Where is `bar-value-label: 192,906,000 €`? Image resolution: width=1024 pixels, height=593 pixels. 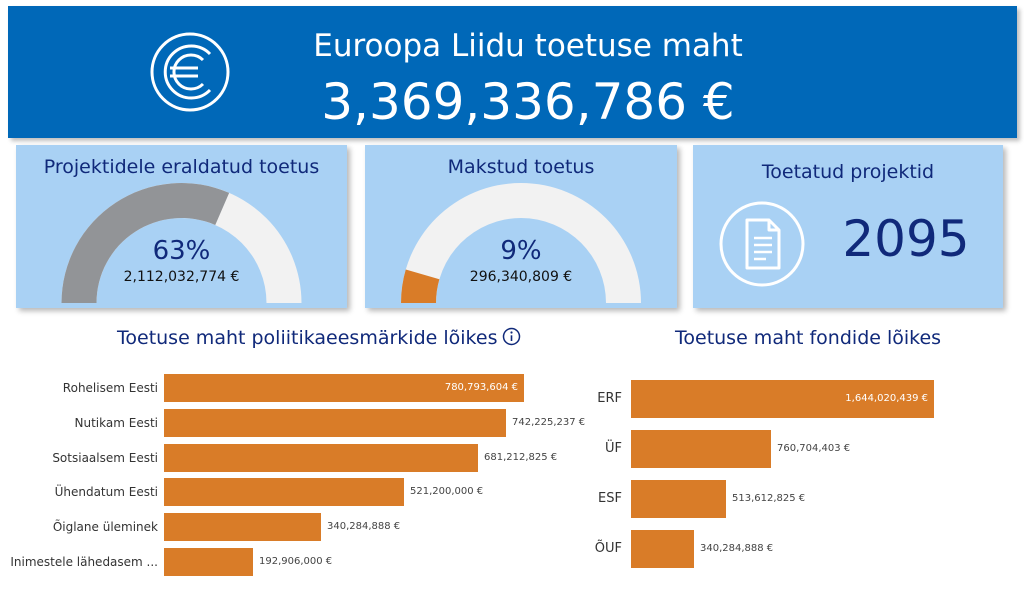
bar-value-label: 192,906,000 € is located at coordinates (296, 561).